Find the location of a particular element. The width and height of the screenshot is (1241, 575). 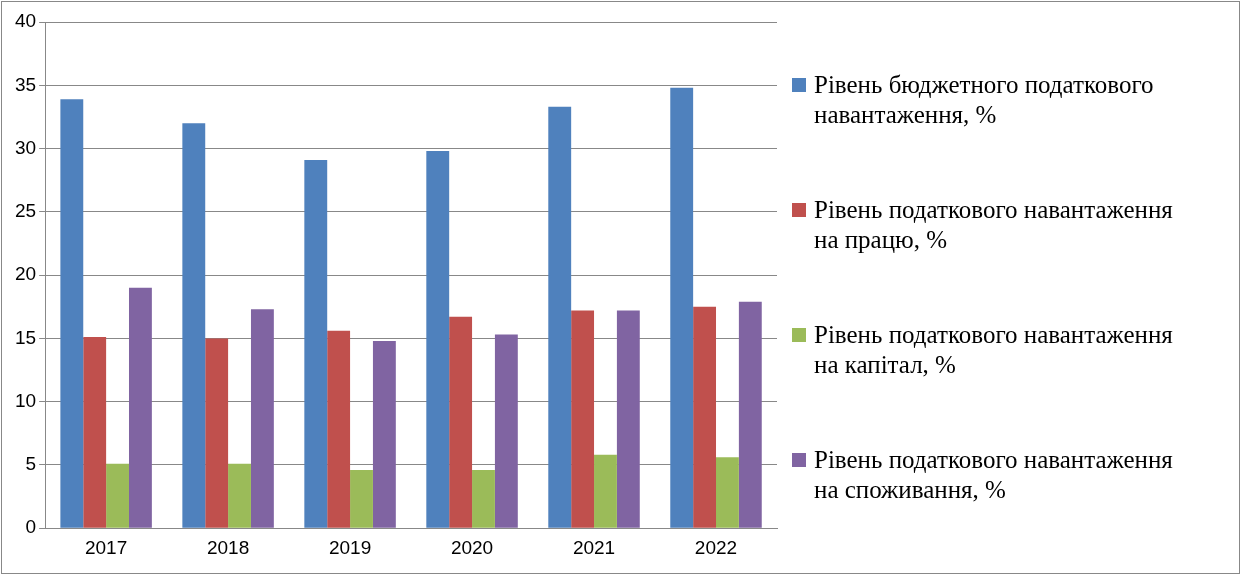

y-tick-label: 5 is located at coordinates (31, 464).